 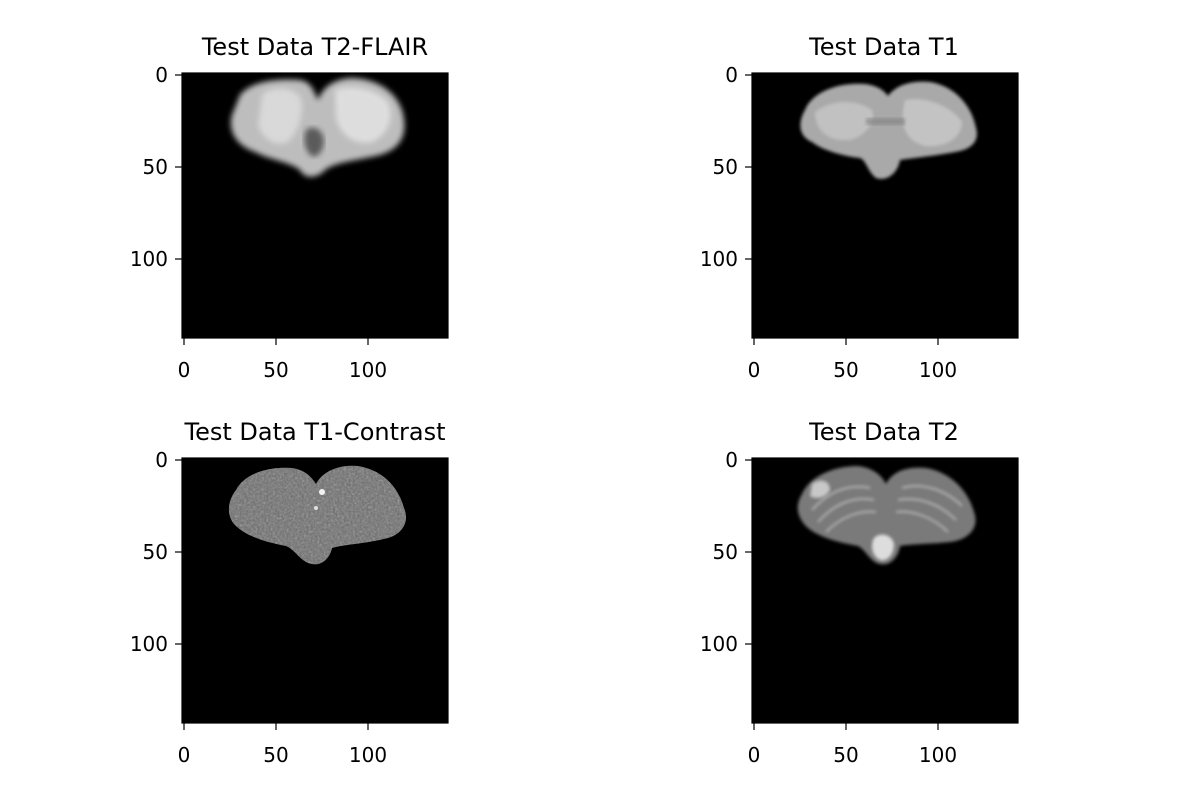 I want to click on panel-t1: Test Data T1 0 50 100 0 50 100, so click(x=859, y=207).